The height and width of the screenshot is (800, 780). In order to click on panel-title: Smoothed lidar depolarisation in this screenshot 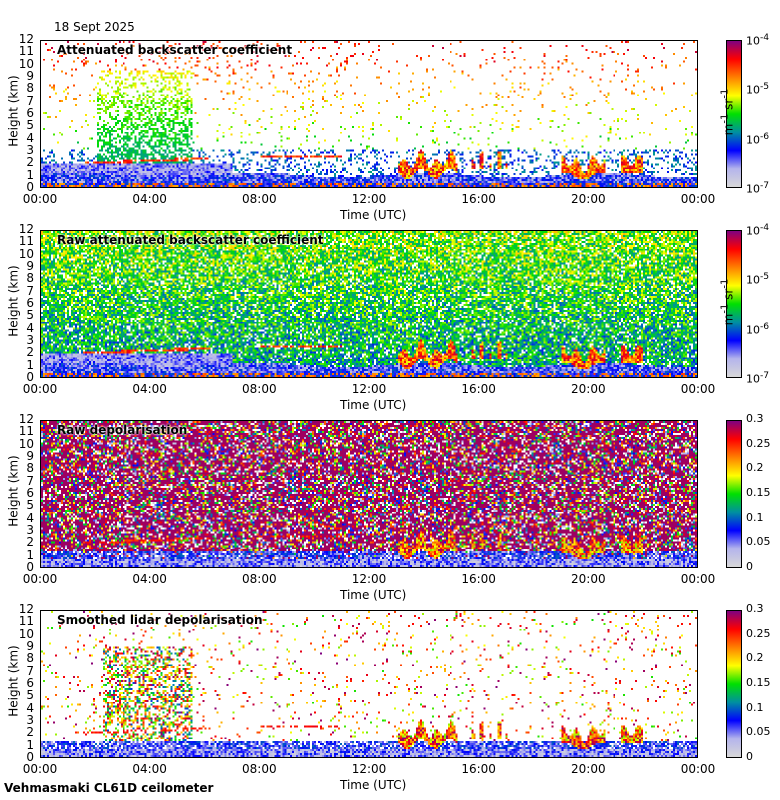, I will do `click(160, 620)`.